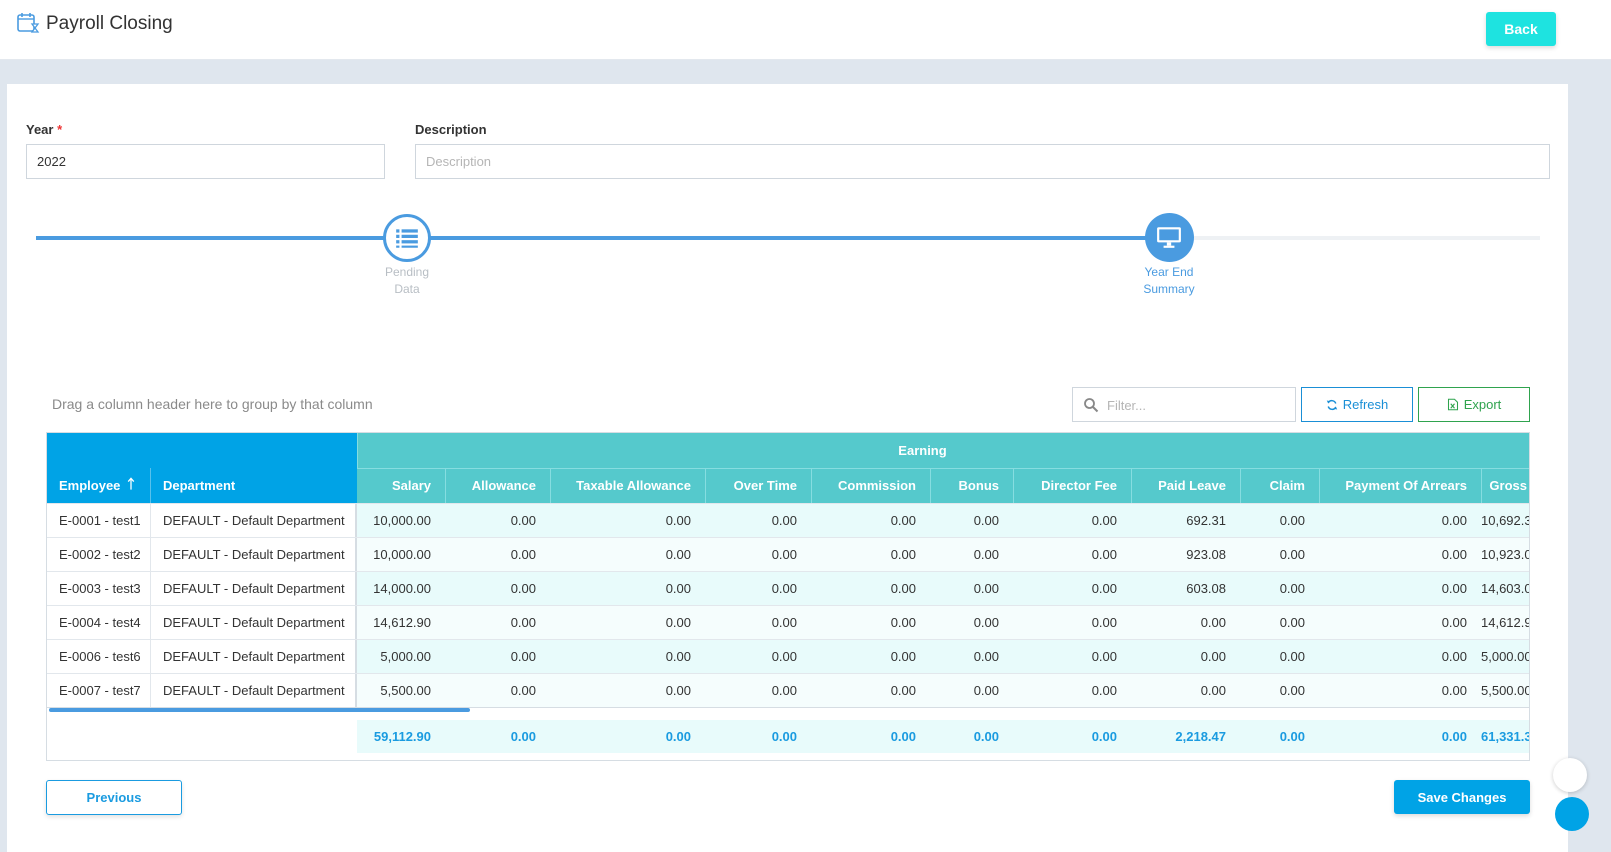 This screenshot has width=1611, height=852. What do you see at coordinates (788, 707) in the screenshot?
I see `grid-divider` at bounding box center [788, 707].